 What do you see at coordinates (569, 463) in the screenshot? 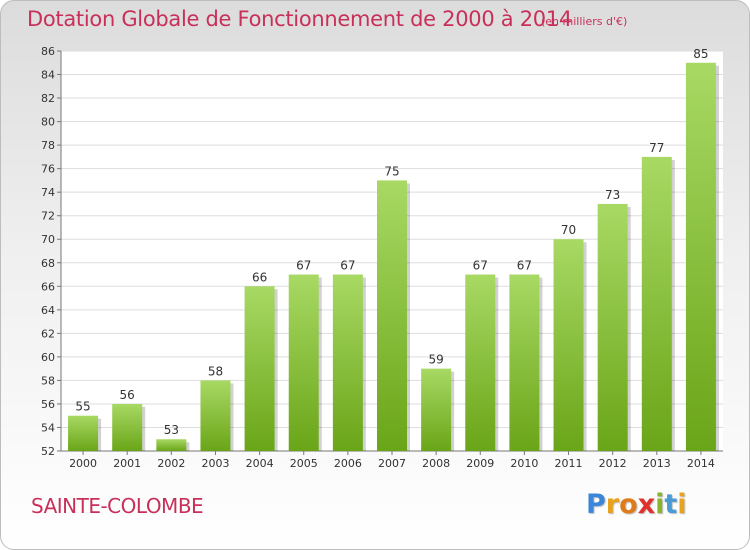
I see `x-tick-label: 2011` at bounding box center [569, 463].